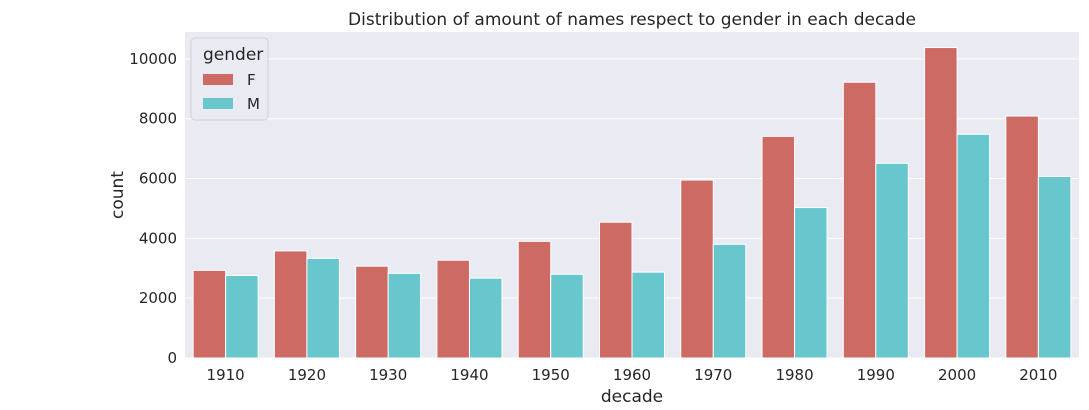  I want to click on bar-M-1950, so click(567, 316).